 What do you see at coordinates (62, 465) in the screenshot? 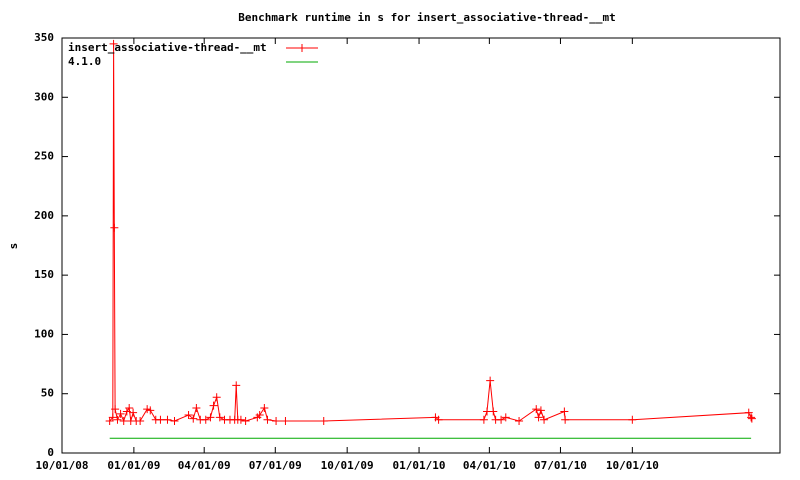
I see `x-tick-label: 10/01/08` at bounding box center [62, 465].